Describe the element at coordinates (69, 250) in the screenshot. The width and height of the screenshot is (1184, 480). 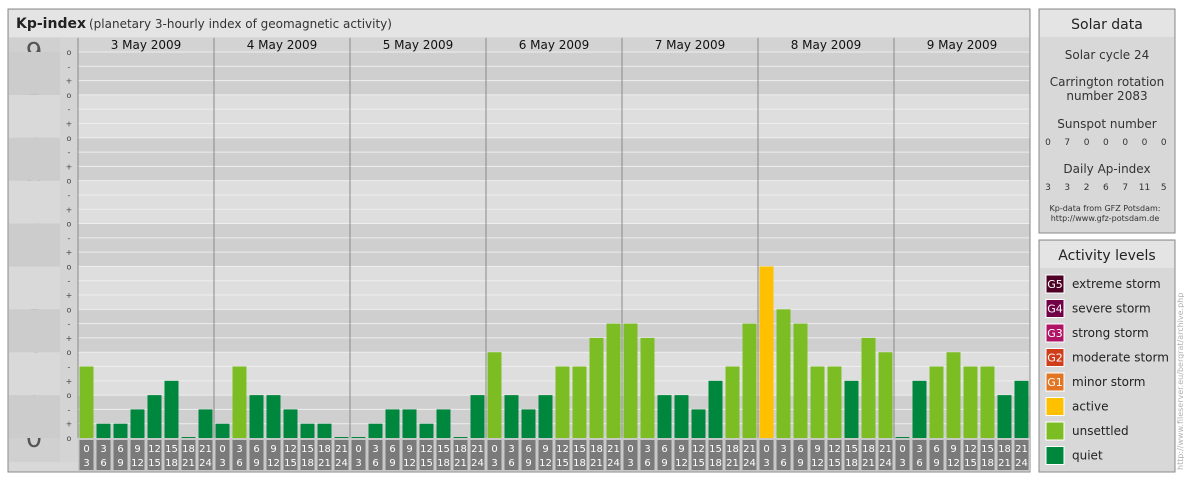
I see `y-axis-minor-column` at that location.